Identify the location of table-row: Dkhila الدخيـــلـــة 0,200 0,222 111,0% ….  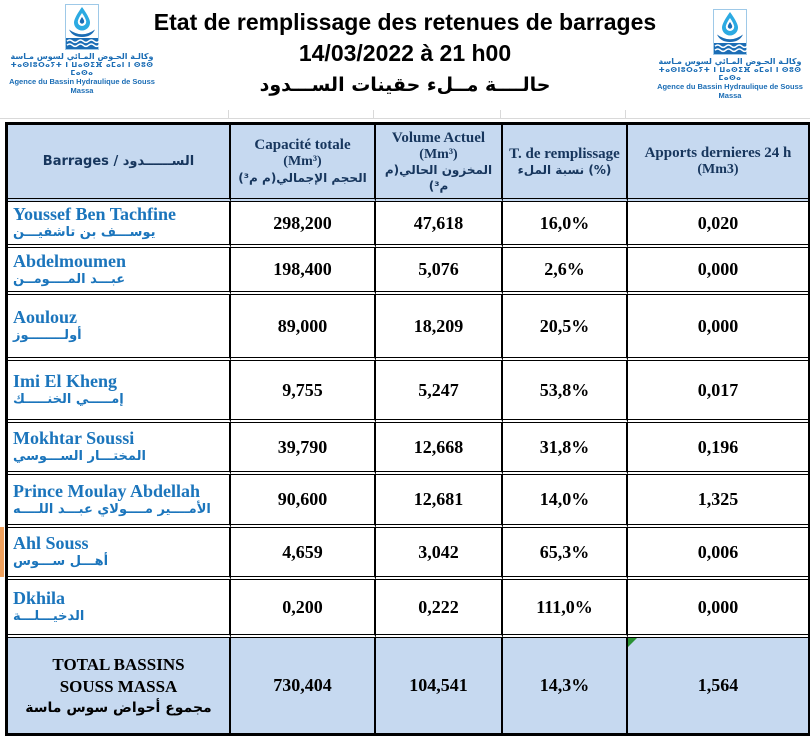
(408, 609).